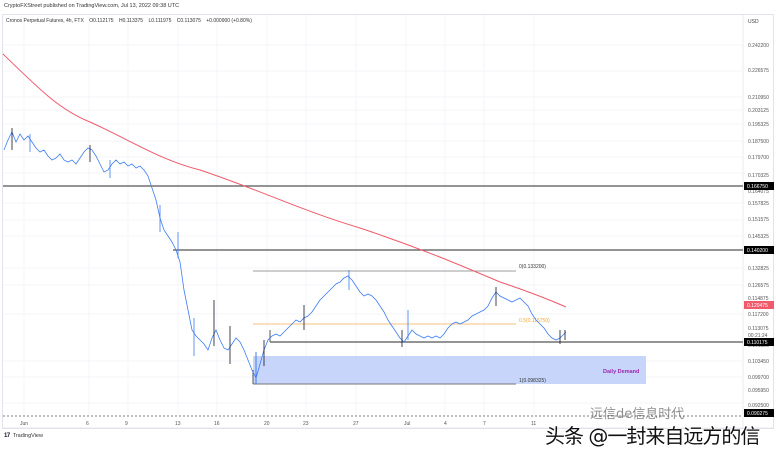  I want to click on svg-text: 0.179700, so click(758, 158).